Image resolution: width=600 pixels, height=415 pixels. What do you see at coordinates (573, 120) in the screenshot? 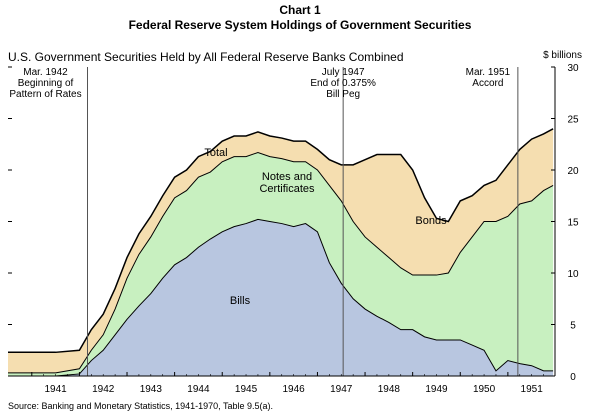
I see `y-tick-label: 25` at bounding box center [573, 120].